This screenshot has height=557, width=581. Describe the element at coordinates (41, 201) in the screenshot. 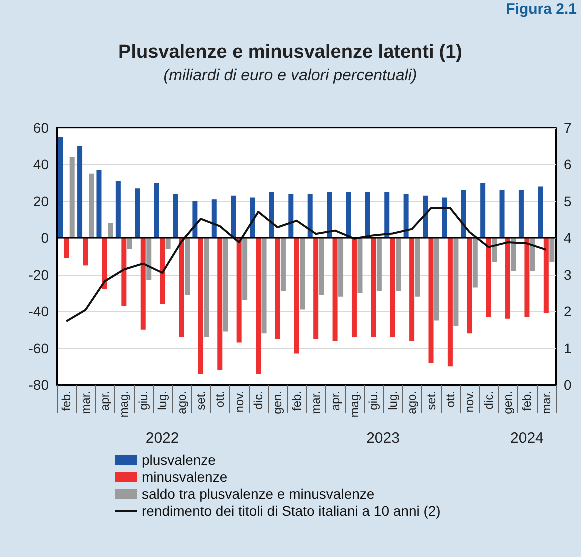

I see `y-tick-label: 20` at that location.